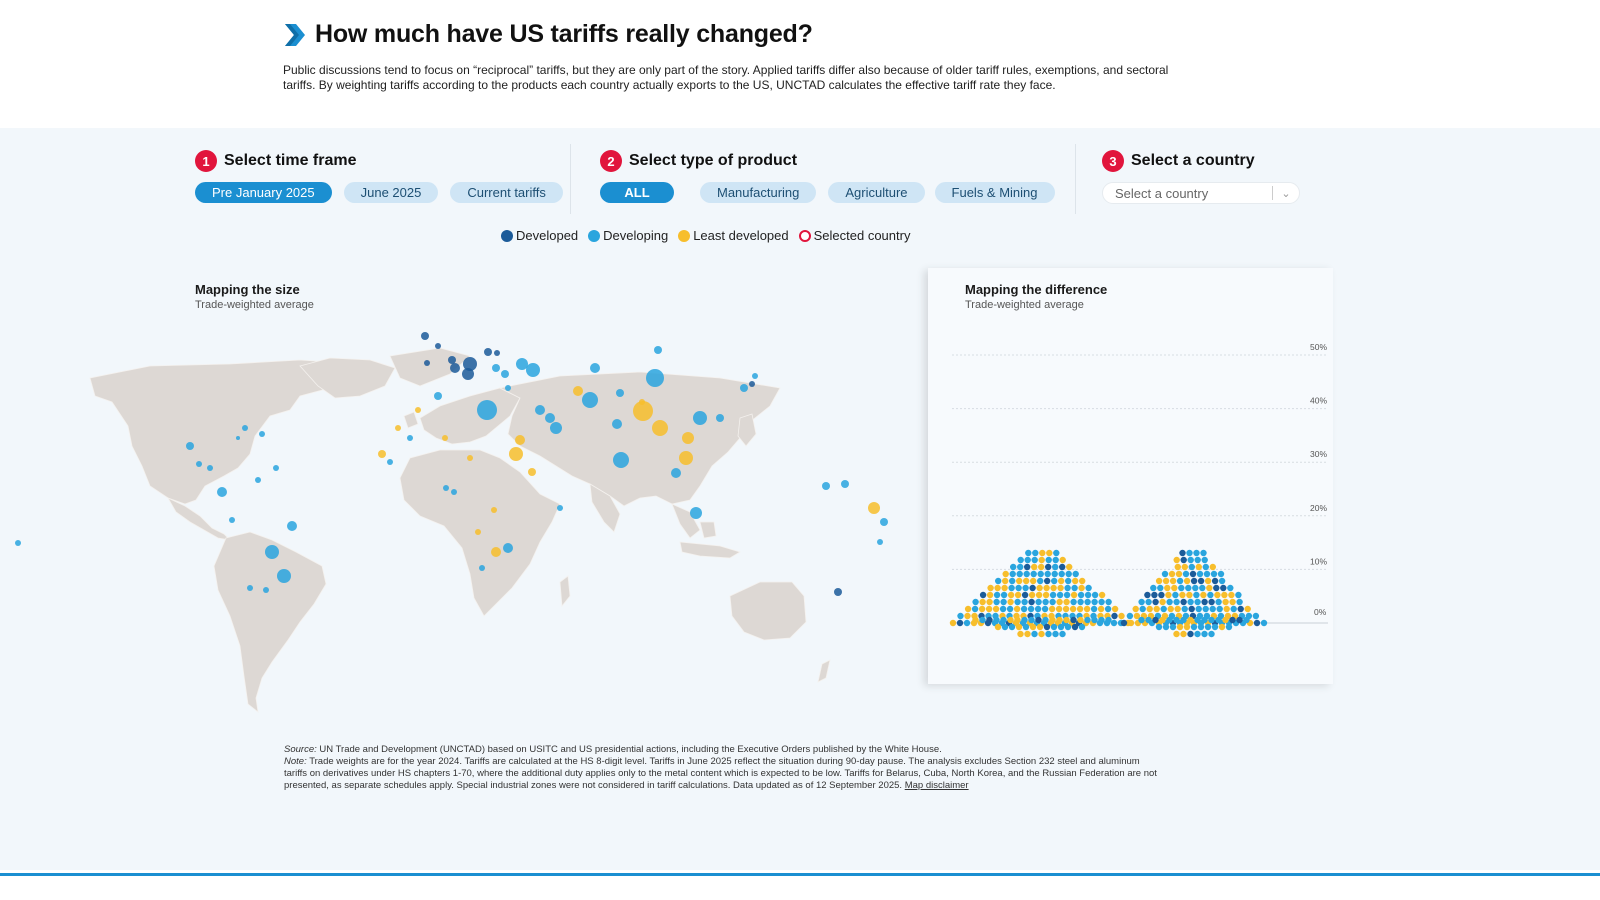  Describe the element at coordinates (1201, 193) in the screenshot. I see `country-select: Select a country ⌄` at that location.